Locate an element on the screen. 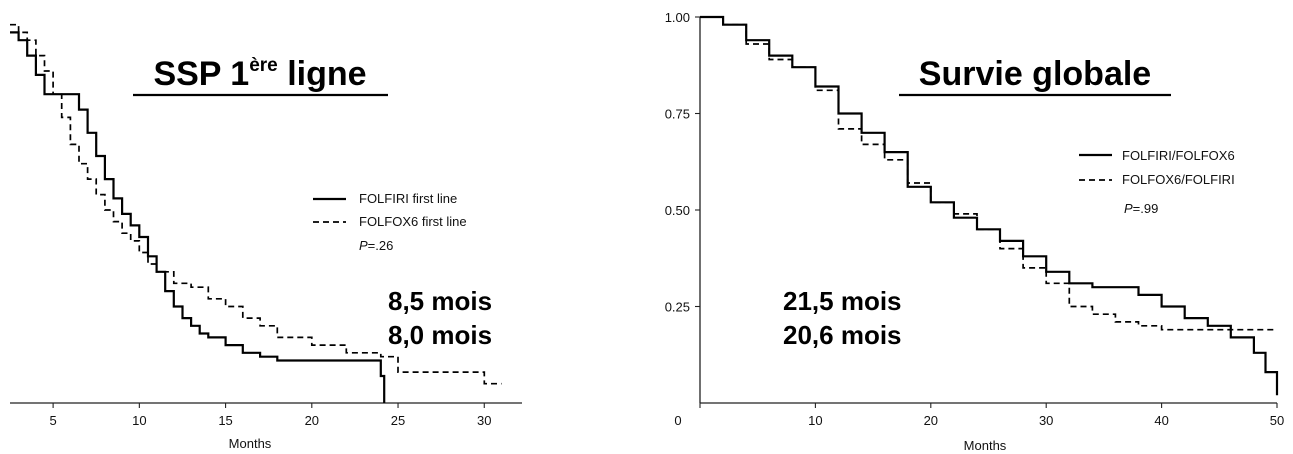  left-x-tick-label: 15 is located at coordinates (225, 420).